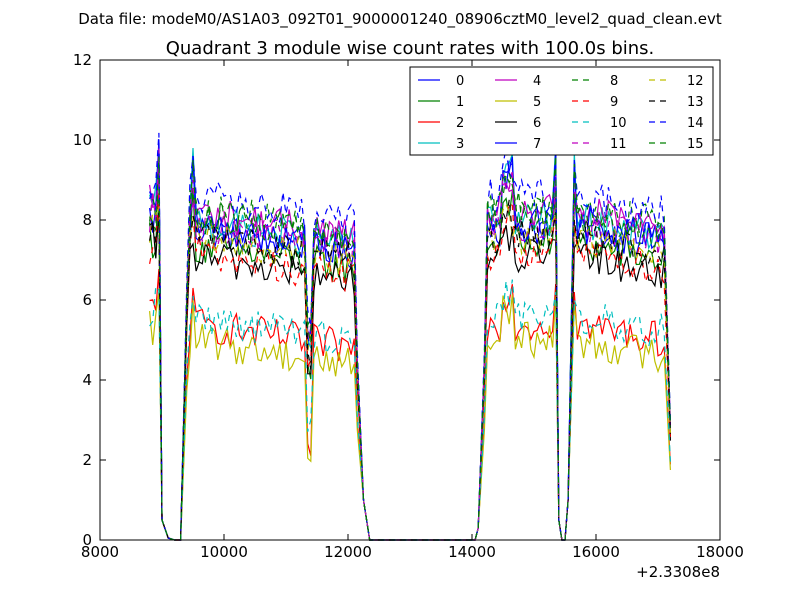 The image size is (800, 600). Describe the element at coordinates (695, 81) in the screenshot. I see `legend-label: 12` at that location.